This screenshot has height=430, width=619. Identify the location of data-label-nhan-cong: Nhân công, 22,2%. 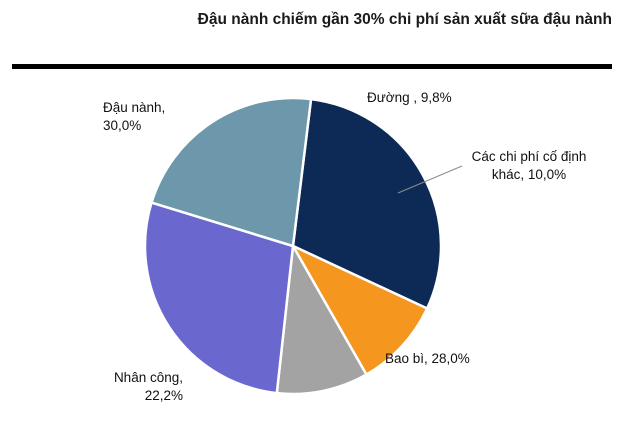
(148, 386).